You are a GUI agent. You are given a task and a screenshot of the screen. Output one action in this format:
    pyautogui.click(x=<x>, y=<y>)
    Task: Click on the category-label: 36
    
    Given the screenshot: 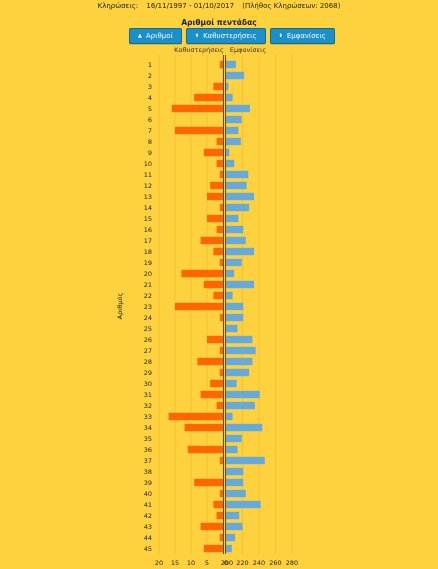 What is the action you would take?
    pyautogui.click(x=148, y=450)
    